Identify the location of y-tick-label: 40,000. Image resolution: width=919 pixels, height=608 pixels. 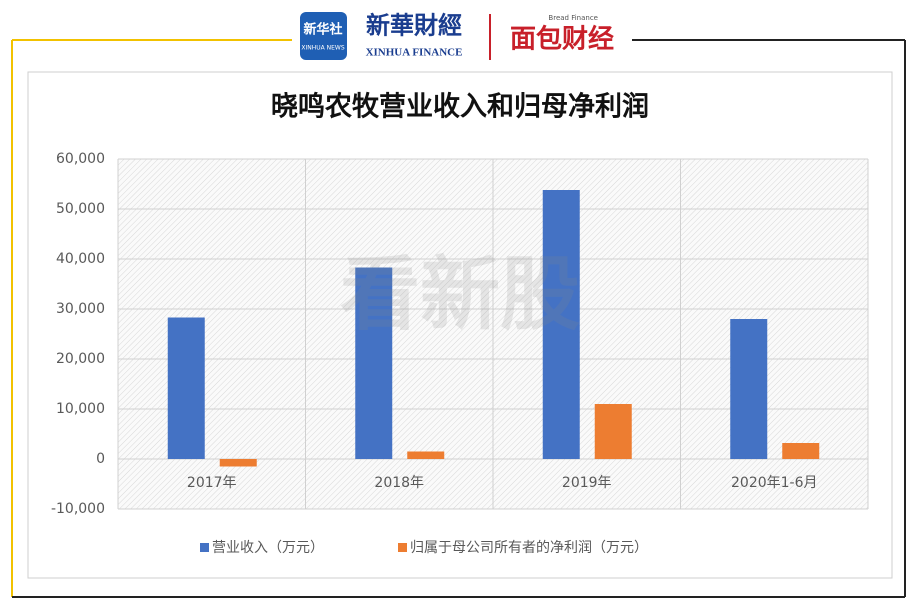
(80, 259).